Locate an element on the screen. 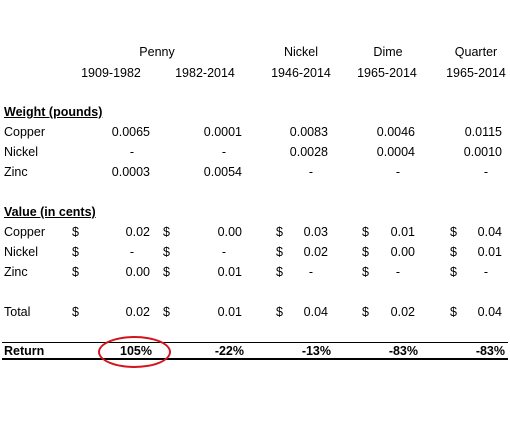 The width and height of the screenshot is (510, 423). header-quarter: Quarter is located at coordinates (476, 52).